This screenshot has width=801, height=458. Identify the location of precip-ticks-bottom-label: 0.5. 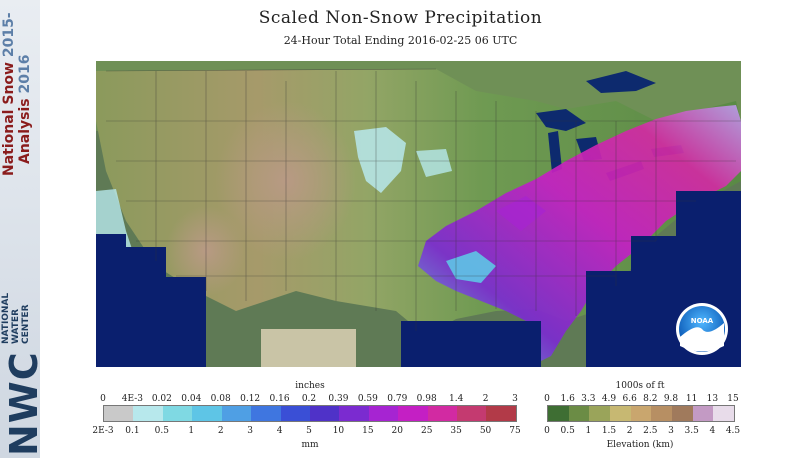
(162, 431).